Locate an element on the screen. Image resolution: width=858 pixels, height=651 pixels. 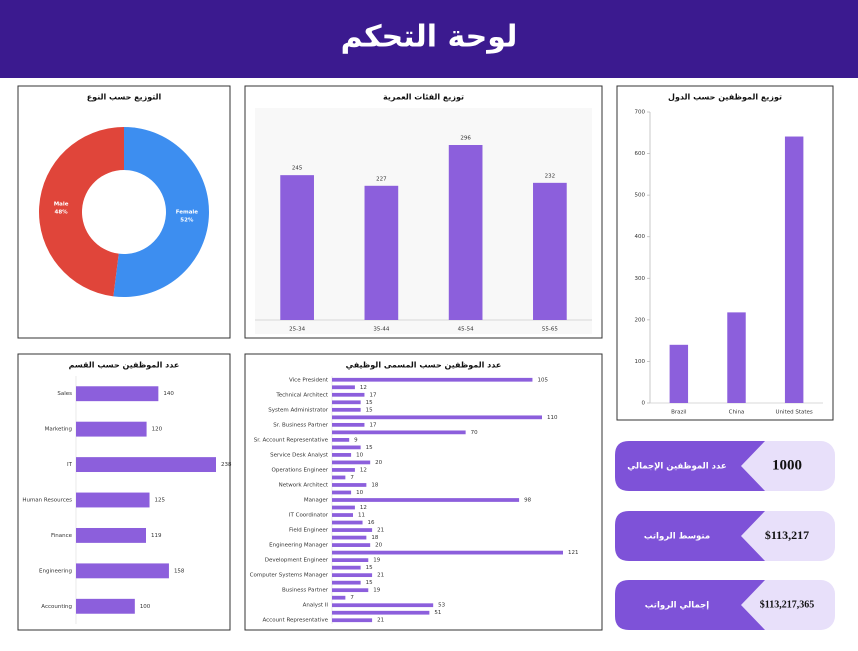
slice-label: Female is located at coordinates (187, 212).